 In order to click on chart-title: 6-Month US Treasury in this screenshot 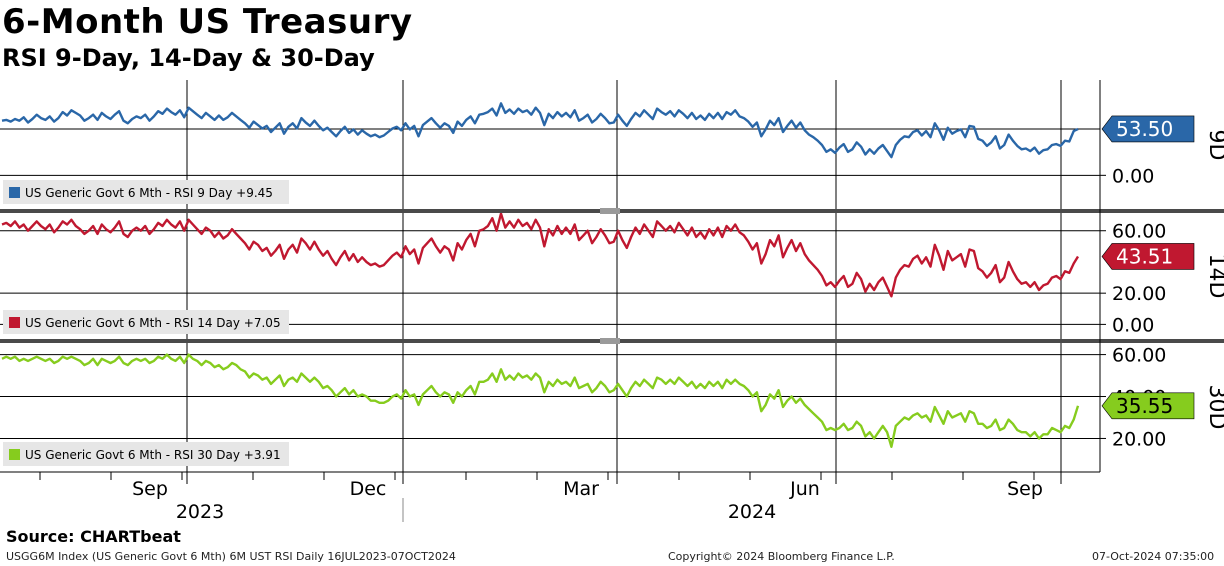, I will do `click(207, 22)`.